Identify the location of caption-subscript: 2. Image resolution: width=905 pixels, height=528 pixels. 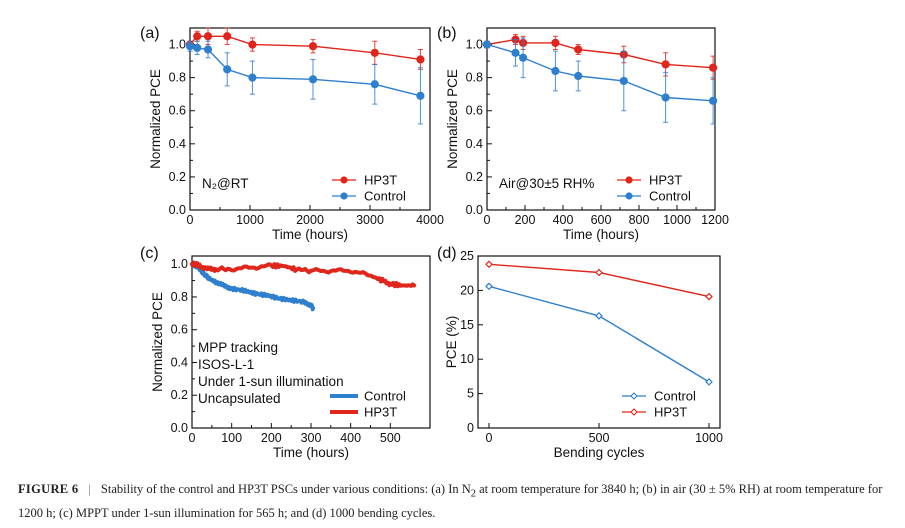
(473, 494).